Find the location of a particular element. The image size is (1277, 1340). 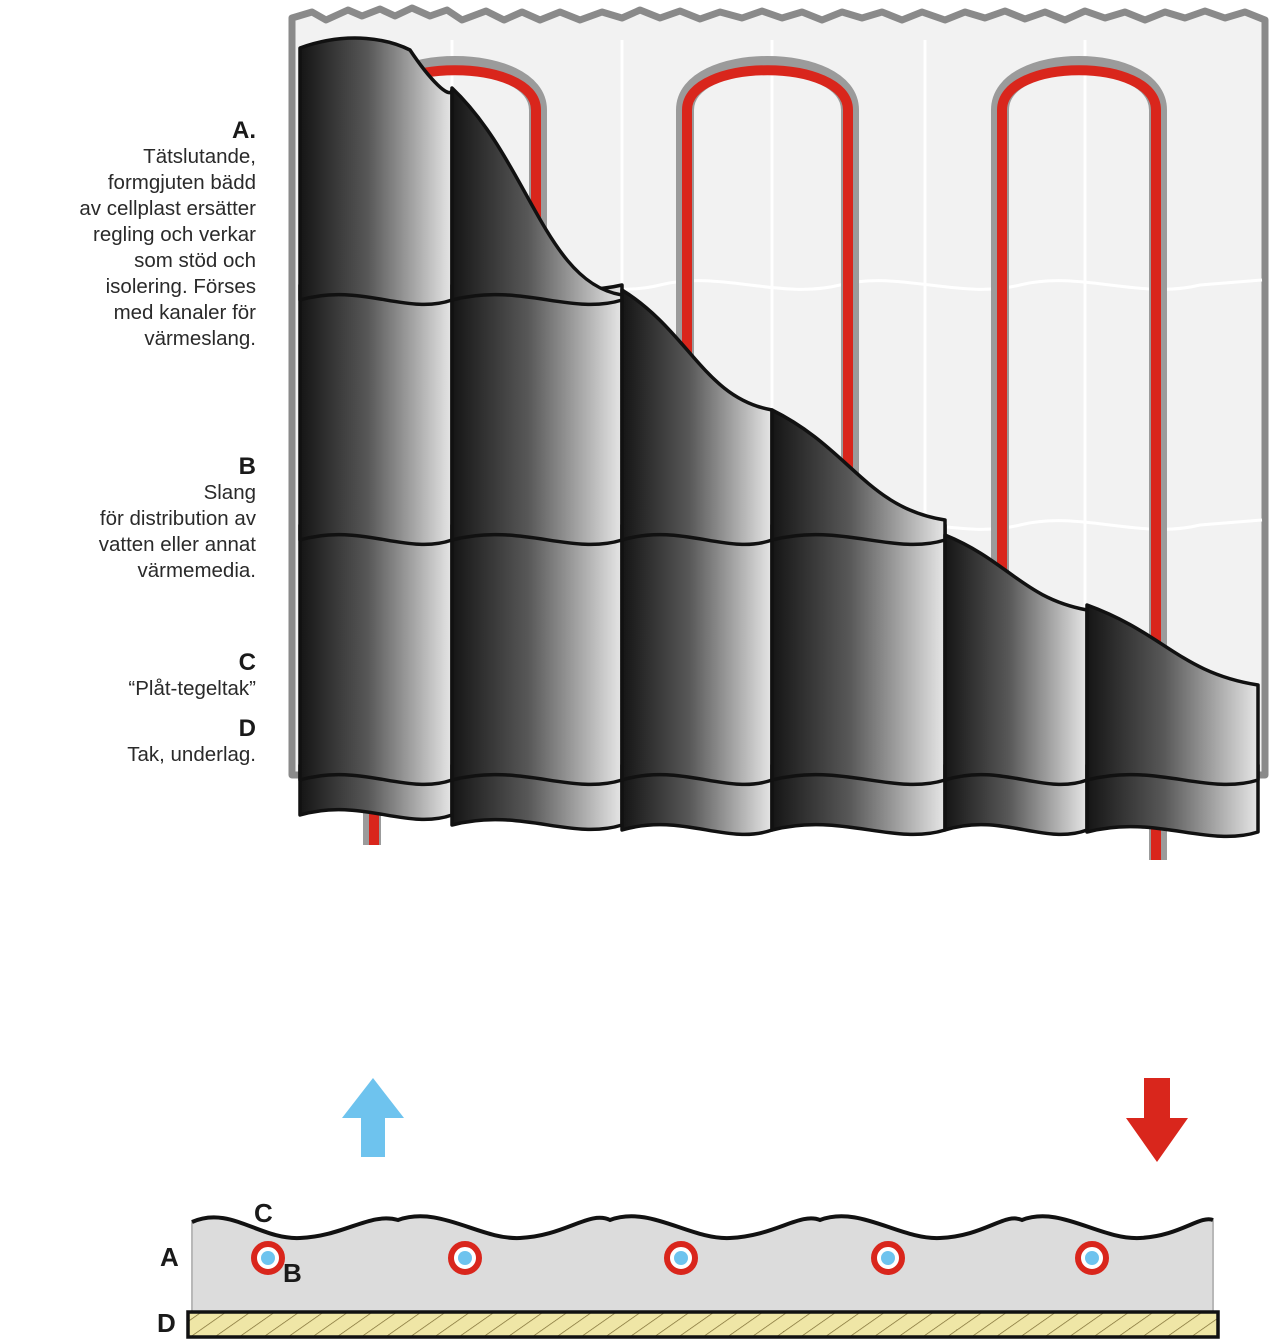

roof-base-layer is located at coordinates (703, 1324).